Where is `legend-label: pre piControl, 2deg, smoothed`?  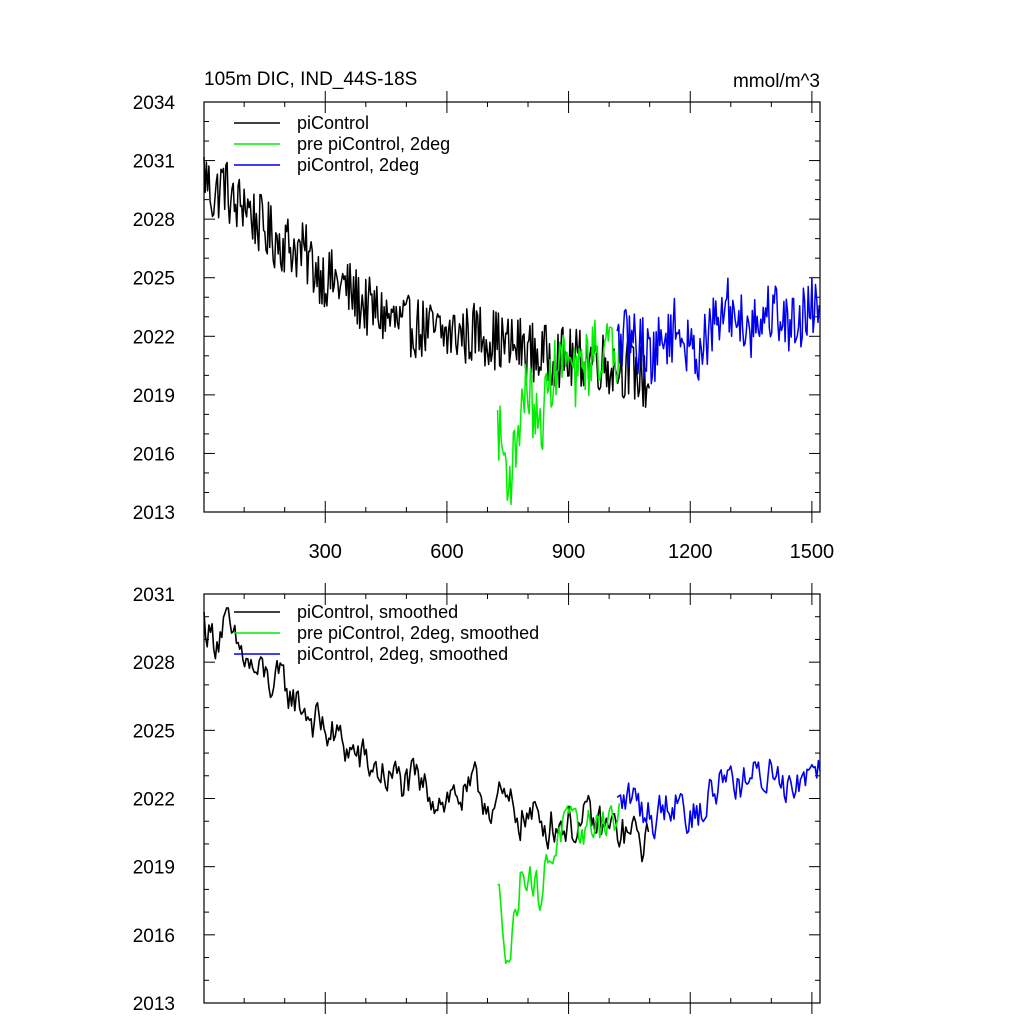 legend-label: pre piControl, 2deg, smoothed is located at coordinates (418, 633).